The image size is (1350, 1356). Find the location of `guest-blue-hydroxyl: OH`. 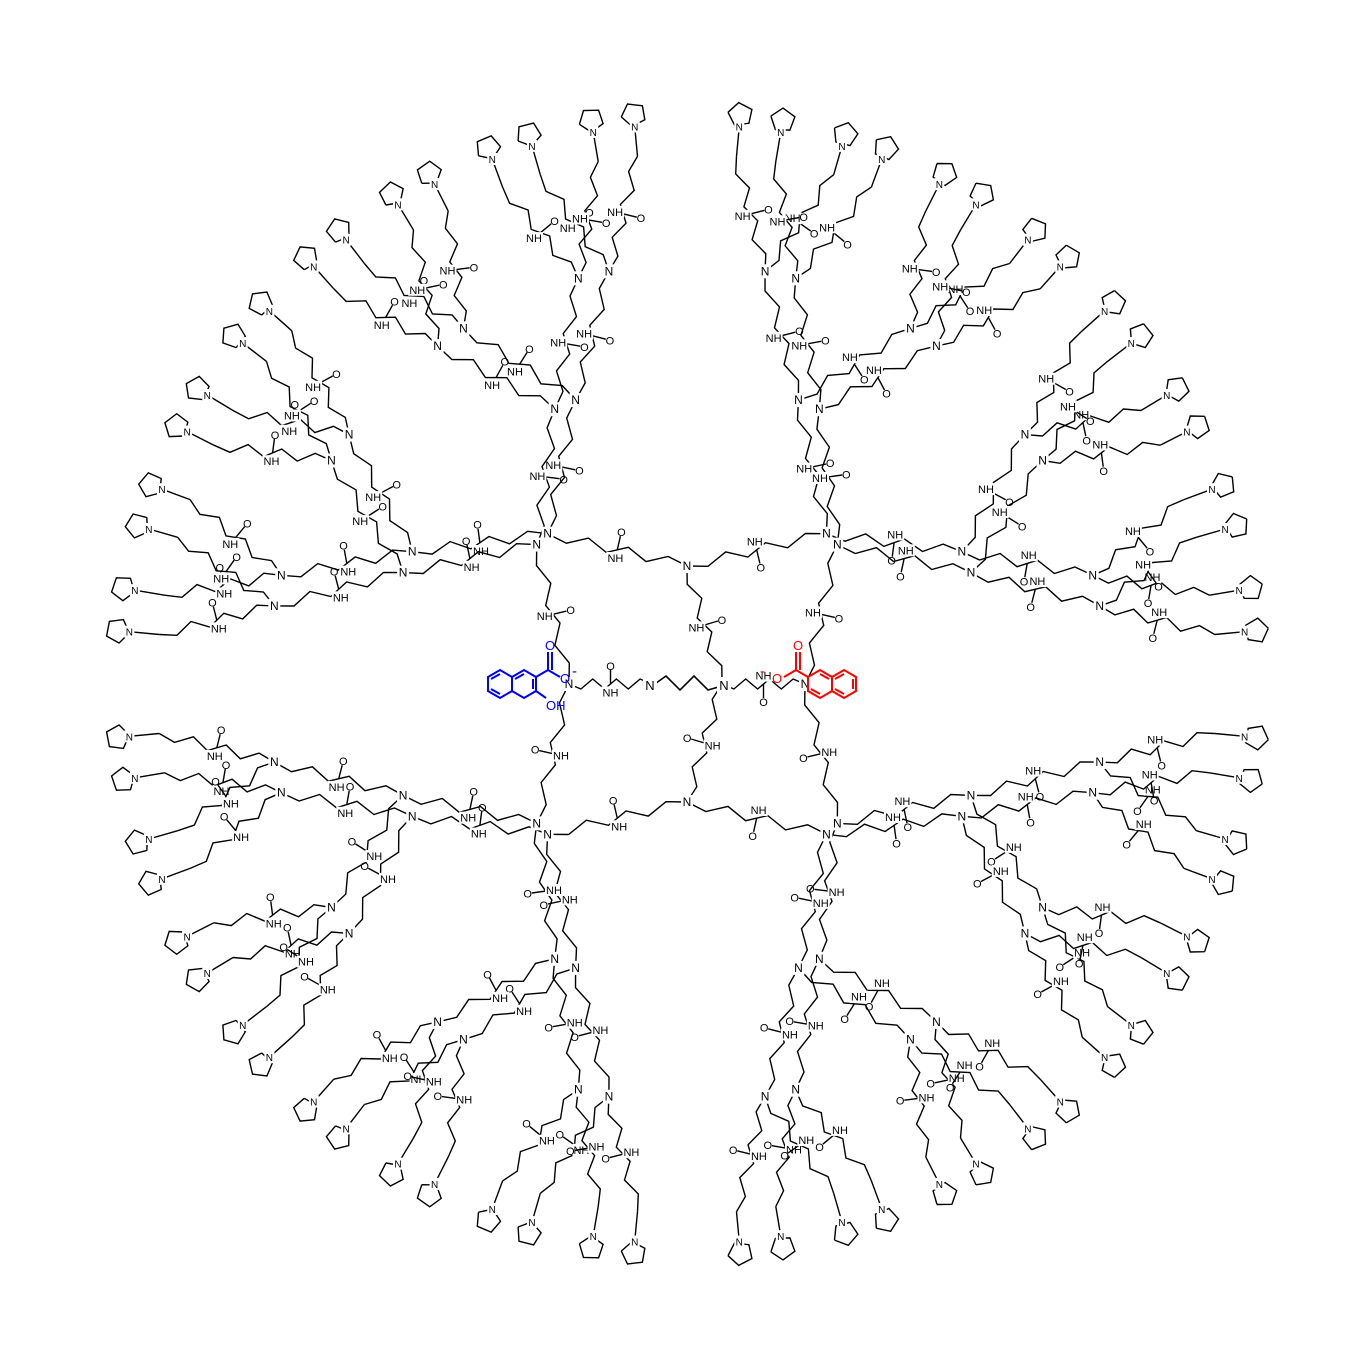

guest-blue-hydroxyl: OH is located at coordinates (556, 705).